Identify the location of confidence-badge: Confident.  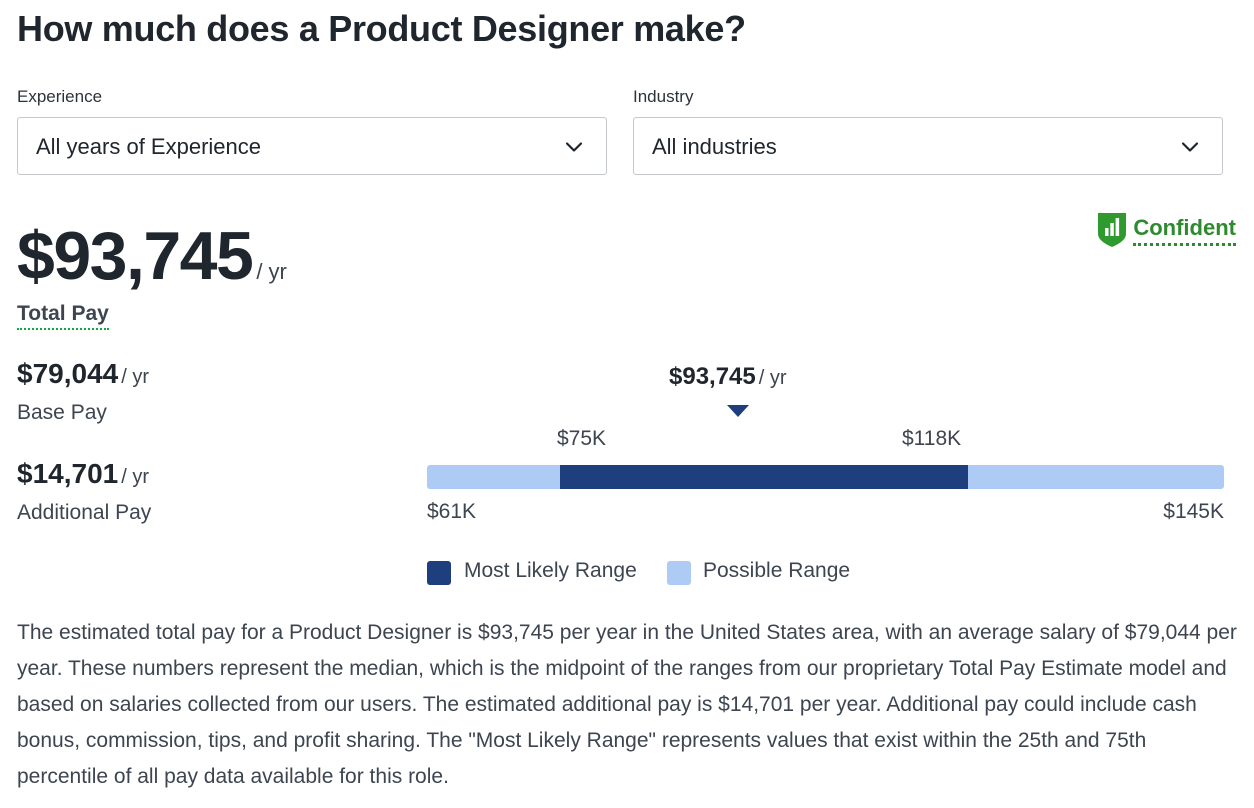
(1166, 230).